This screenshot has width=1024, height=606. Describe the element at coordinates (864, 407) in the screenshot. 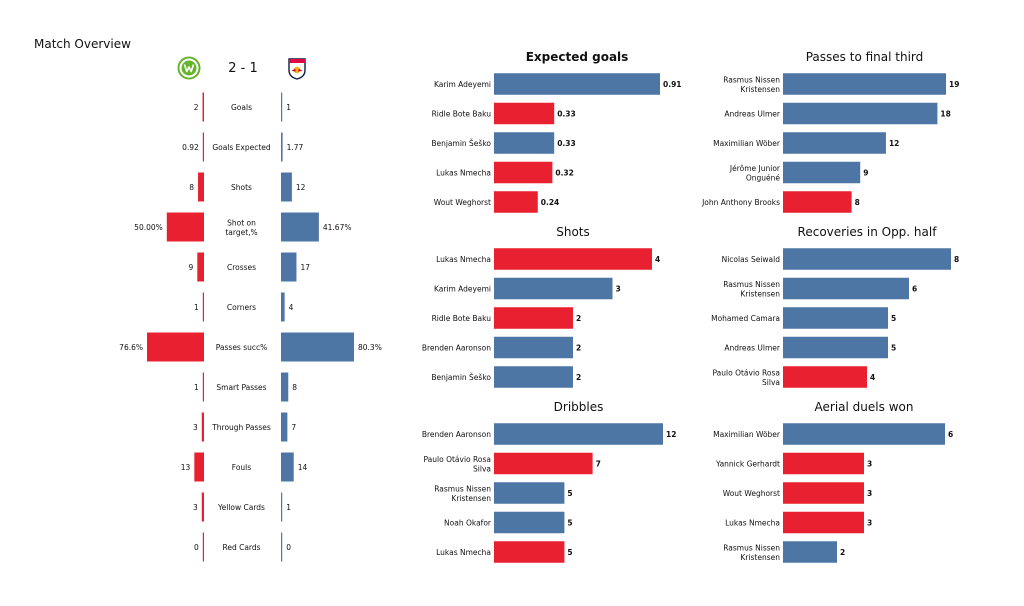

I see `panel-title: Aerial duels won` at that location.